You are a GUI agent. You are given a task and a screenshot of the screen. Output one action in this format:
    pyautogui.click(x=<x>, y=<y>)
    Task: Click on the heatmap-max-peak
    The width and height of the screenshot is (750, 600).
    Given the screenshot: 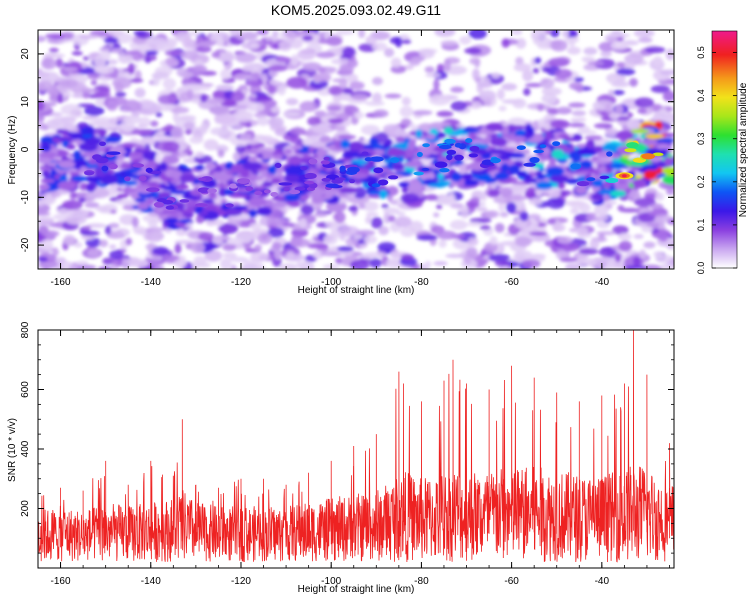 What is the action you would take?
    pyautogui.click(x=624, y=176)
    